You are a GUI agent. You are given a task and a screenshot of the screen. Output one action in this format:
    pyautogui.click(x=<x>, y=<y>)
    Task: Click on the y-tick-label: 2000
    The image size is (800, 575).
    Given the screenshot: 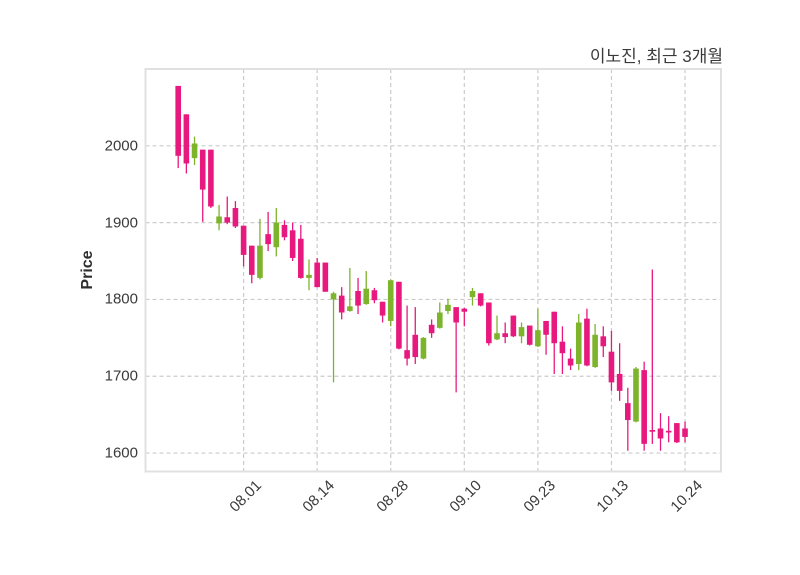 What is the action you would take?
    pyautogui.click(x=121, y=146)
    